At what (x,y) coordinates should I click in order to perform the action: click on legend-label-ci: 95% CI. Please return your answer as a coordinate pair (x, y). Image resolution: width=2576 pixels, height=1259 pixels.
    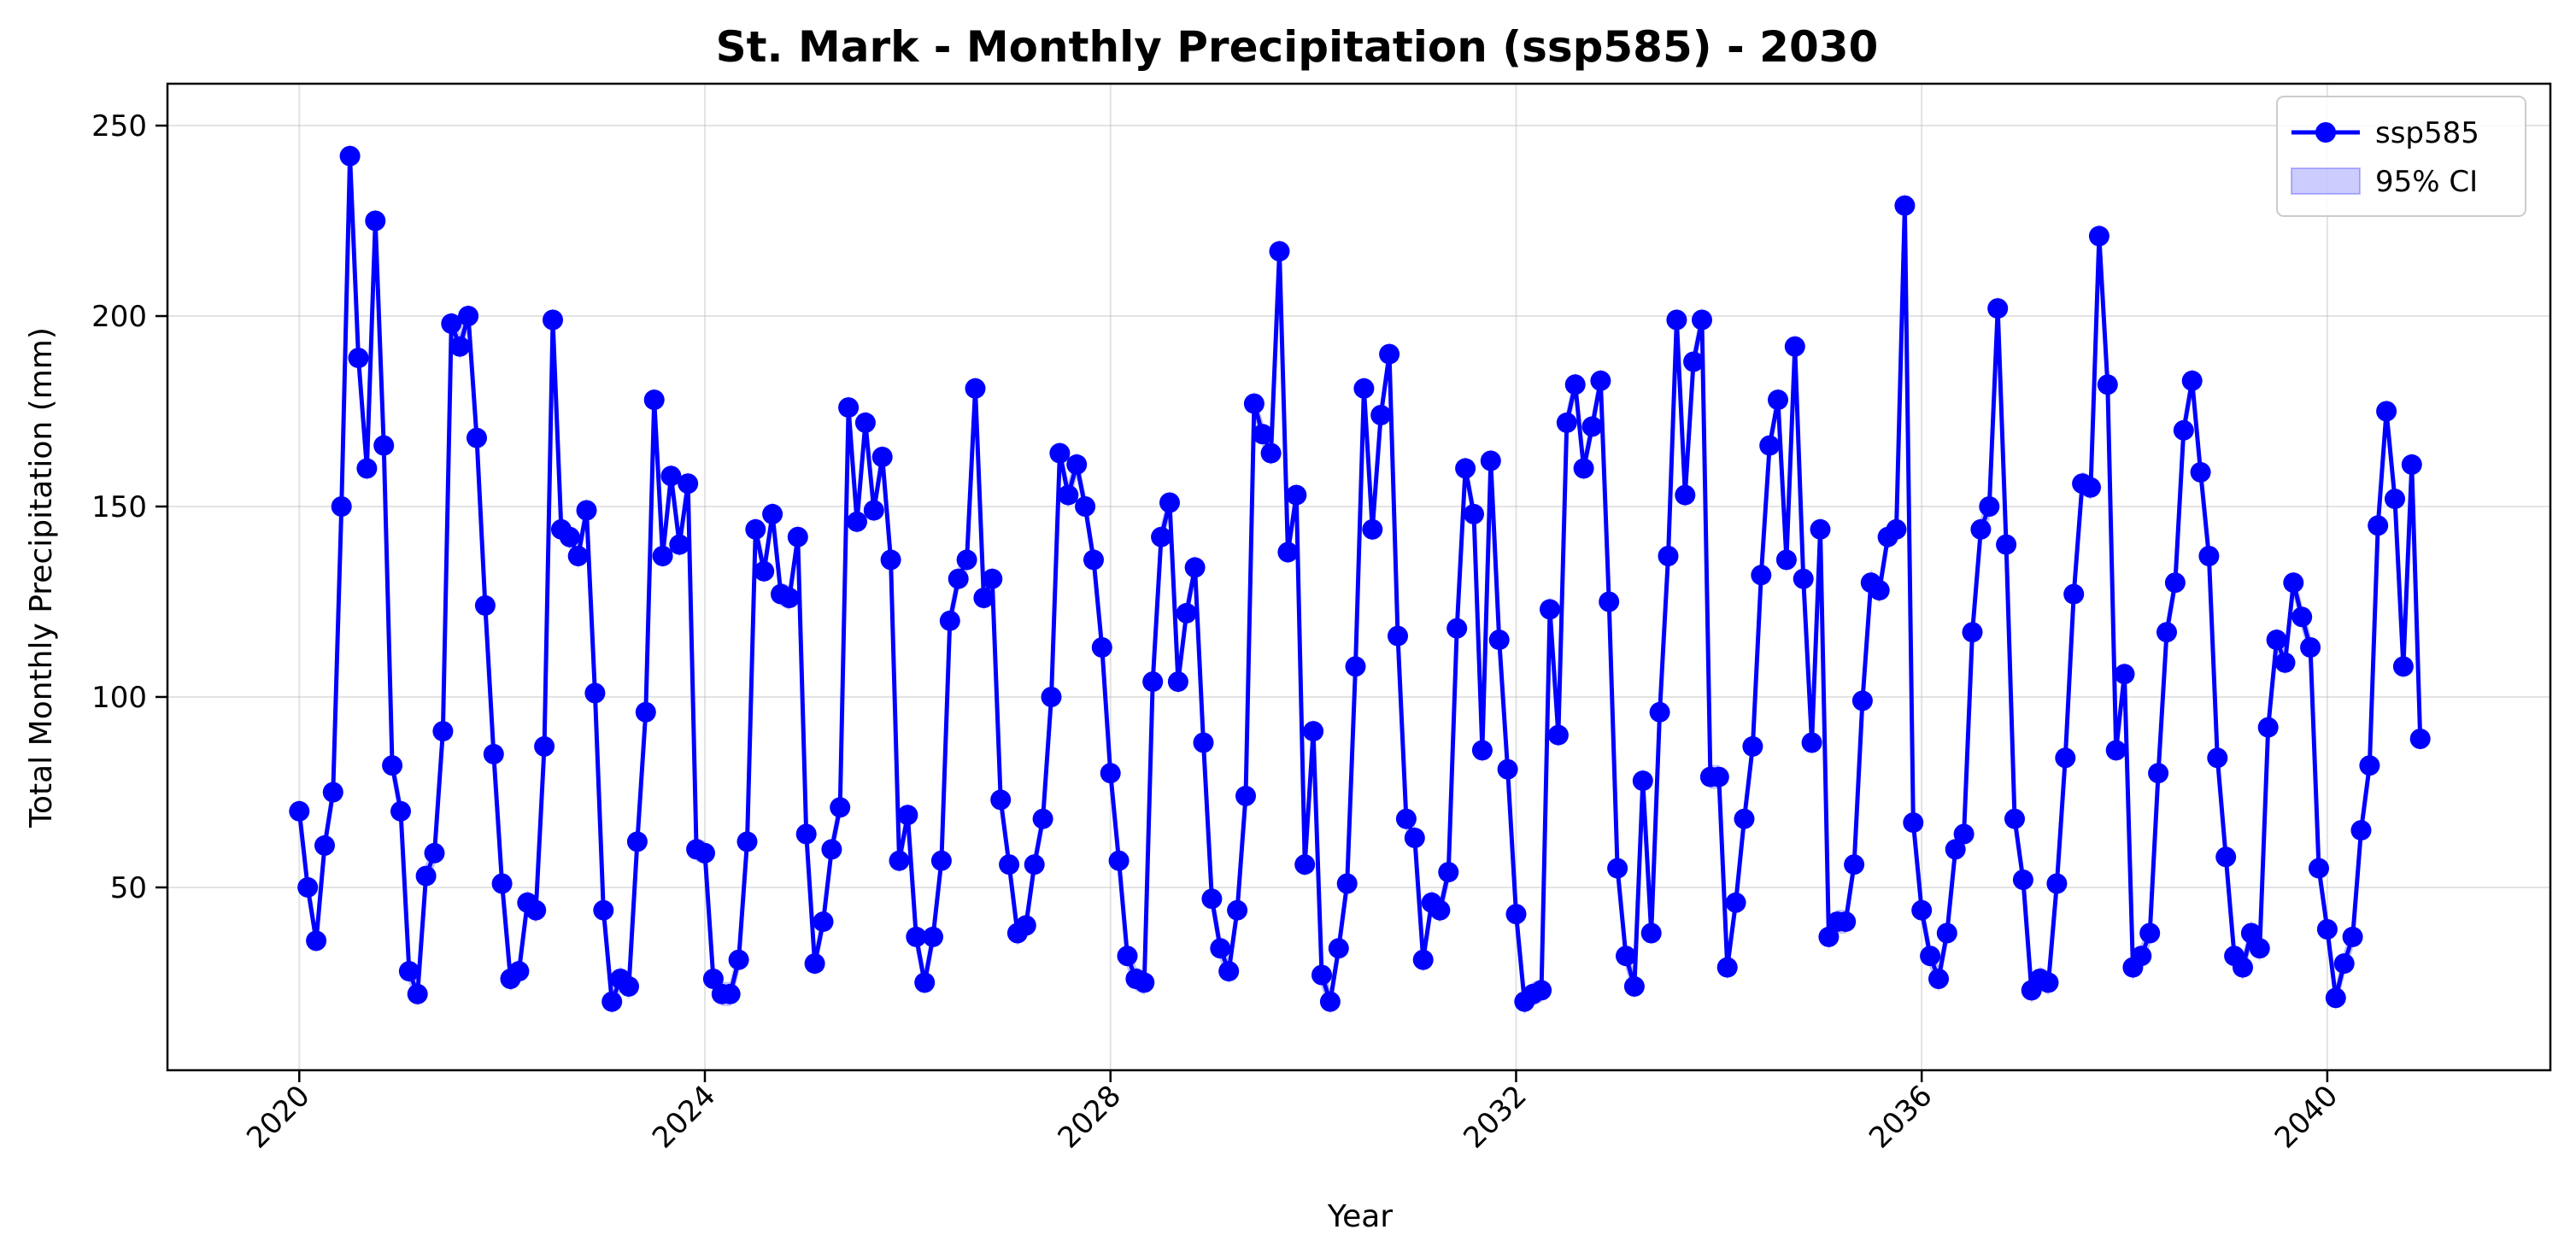
    Looking at the image, I should click on (2426, 182).